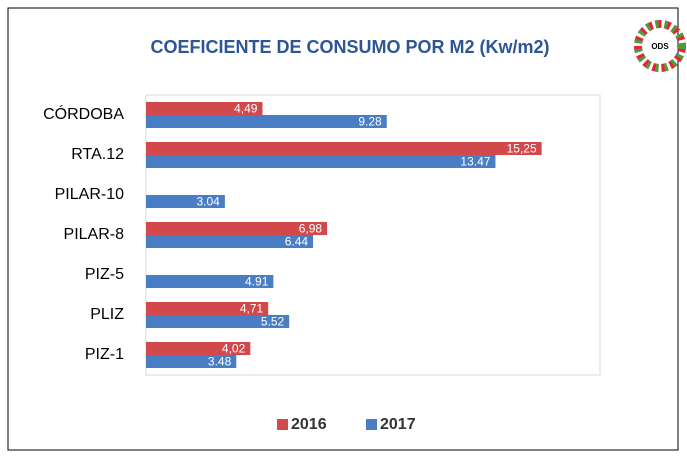 The width and height of the screenshot is (687, 458). What do you see at coordinates (234, 349) in the screenshot?
I see `data-label: 4,02` at bounding box center [234, 349].